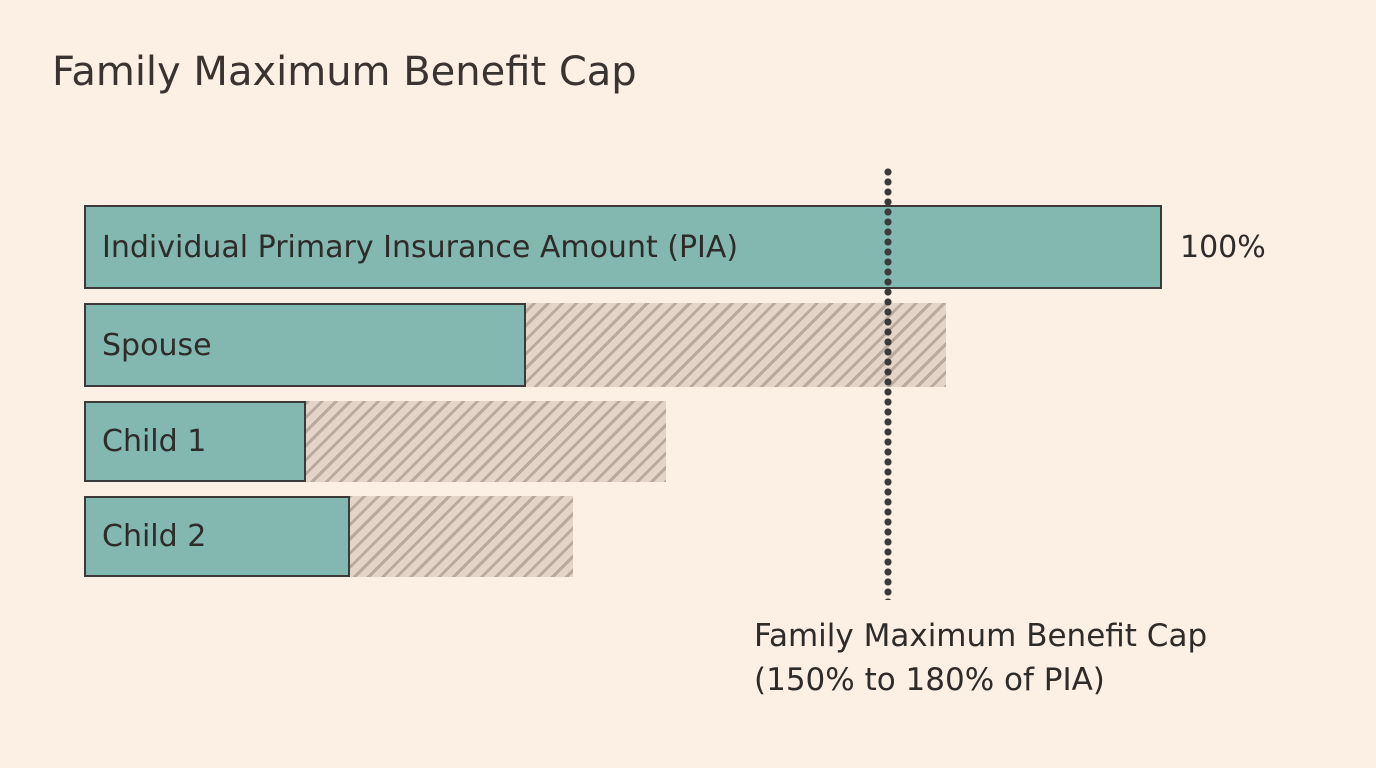 This screenshot has width=1376, height=768. What do you see at coordinates (217, 536) in the screenshot?
I see `child-2-bar` at bounding box center [217, 536].